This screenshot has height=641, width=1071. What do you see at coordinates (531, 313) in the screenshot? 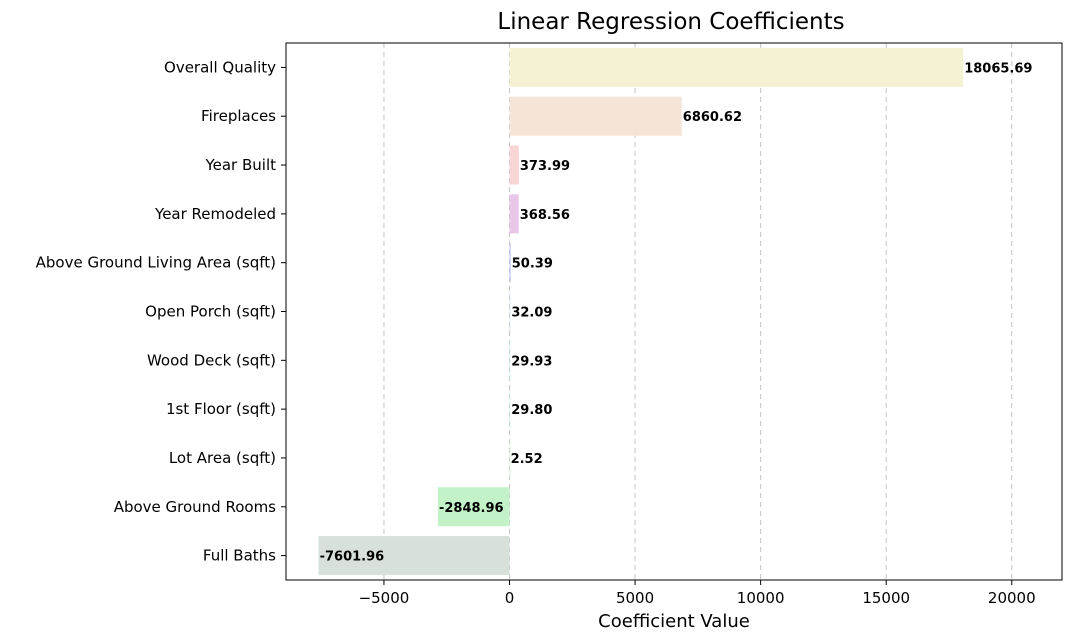
I see `data-label: 32.09` at bounding box center [531, 313].